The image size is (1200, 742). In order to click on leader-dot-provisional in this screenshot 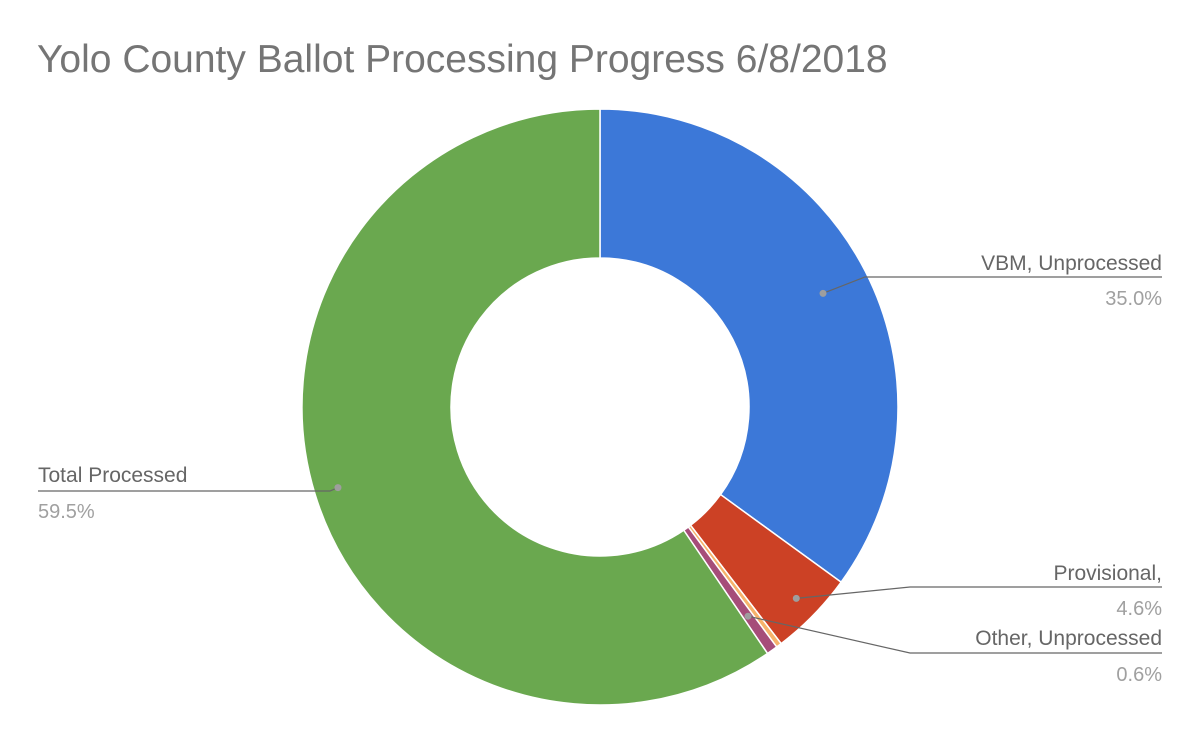, I will do `click(796, 598)`.